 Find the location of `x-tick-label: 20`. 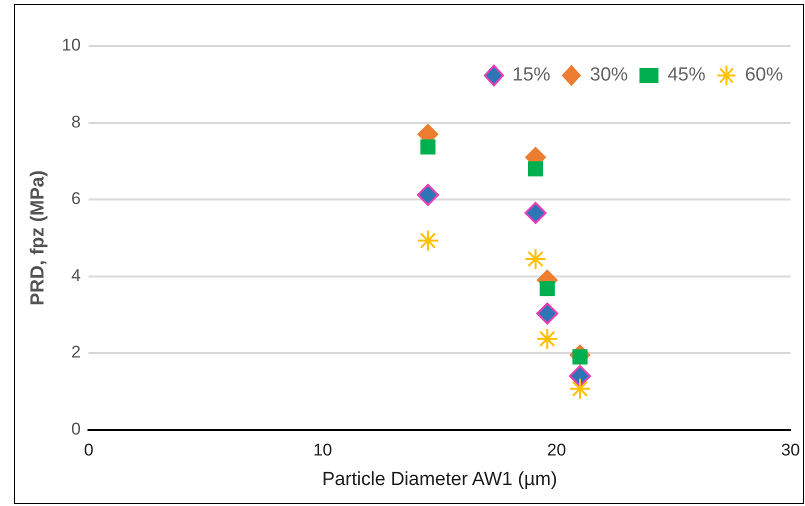

x-tick-label: 20 is located at coordinates (556, 450).